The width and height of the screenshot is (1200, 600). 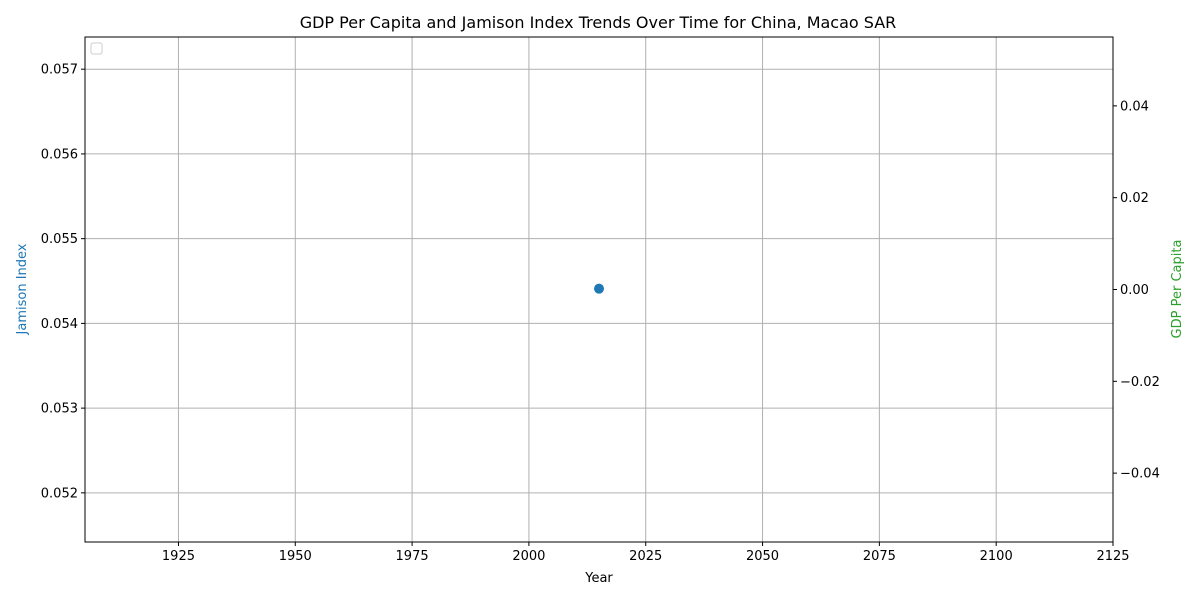 I want to click on y-axis-left-ticks: 0.052 0.053 0.054 0.055 0.056 0.057, so click(x=63, y=282).